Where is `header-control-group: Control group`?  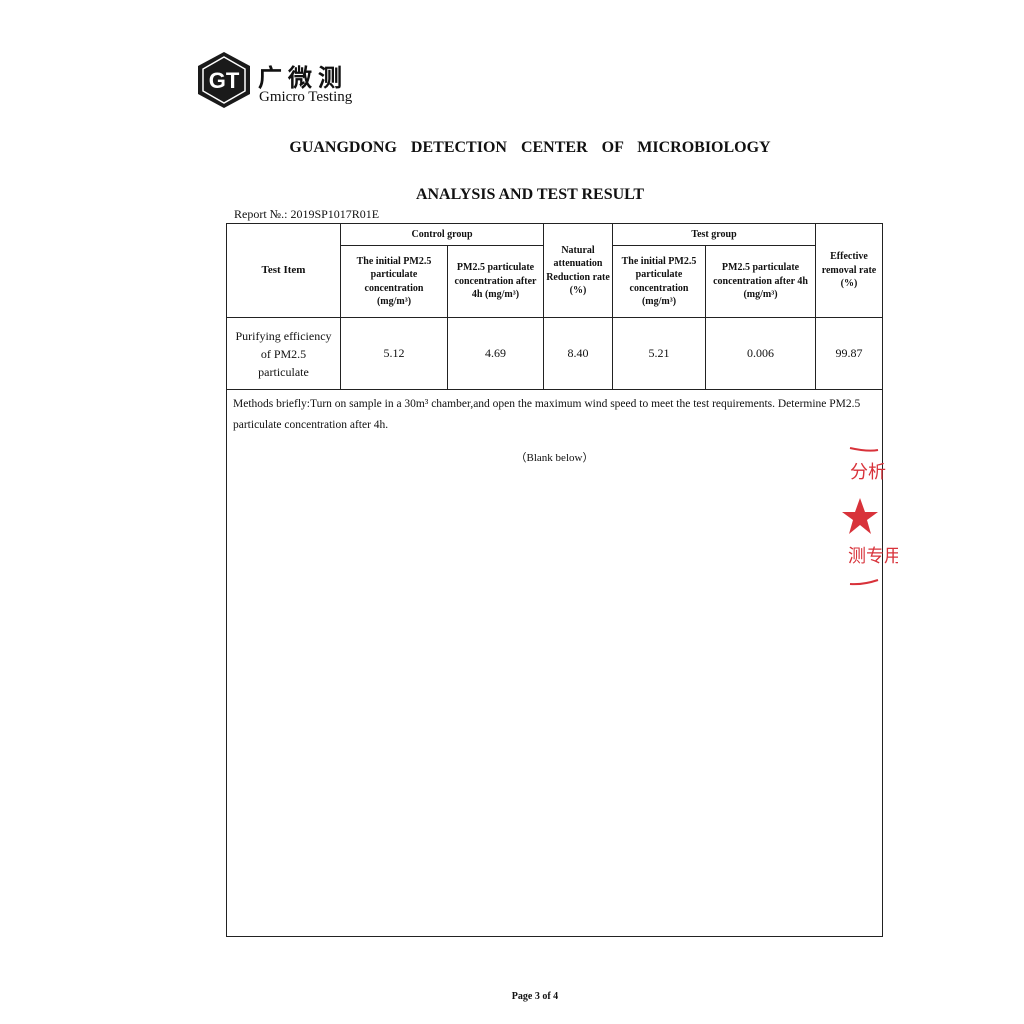
header-control-group: Control group is located at coordinates (442, 234).